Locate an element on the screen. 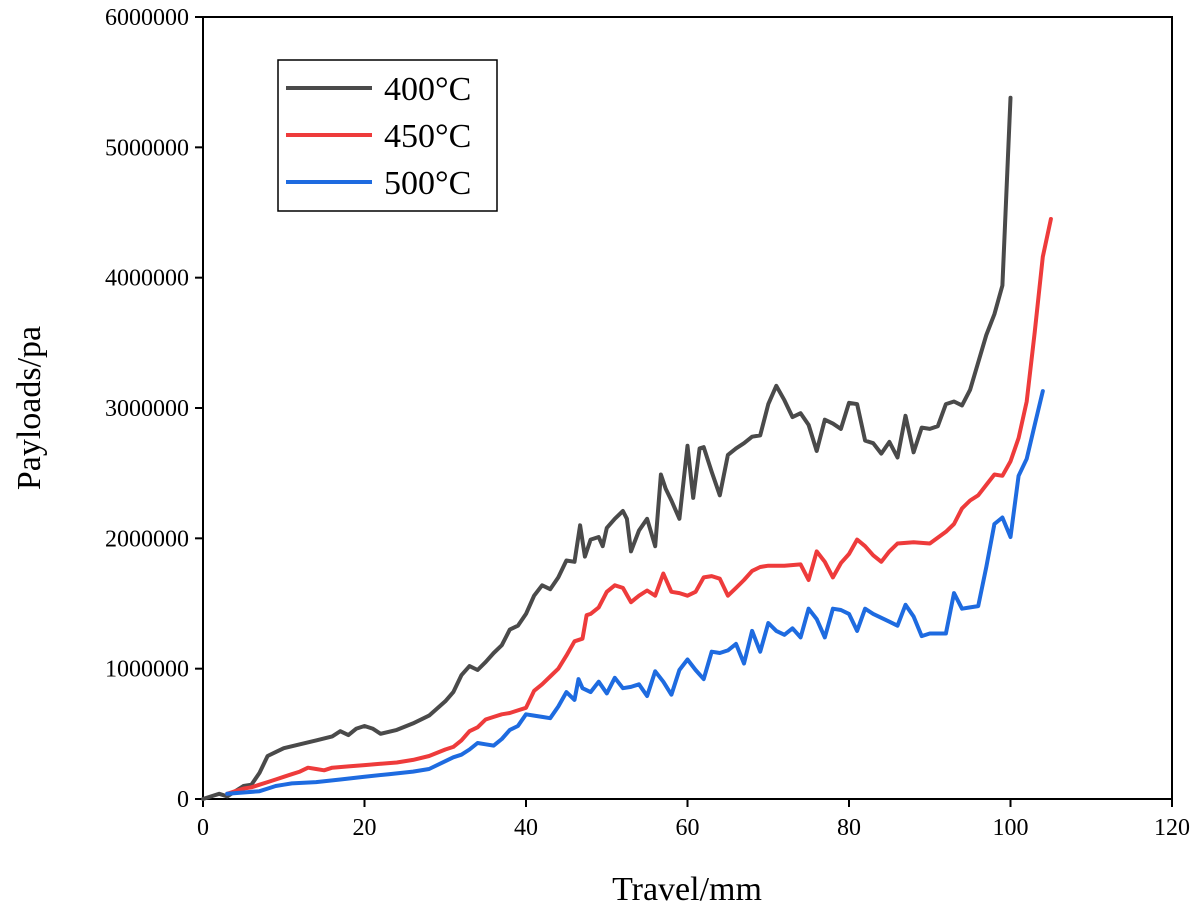  legend-label: 500°C is located at coordinates (427, 183).